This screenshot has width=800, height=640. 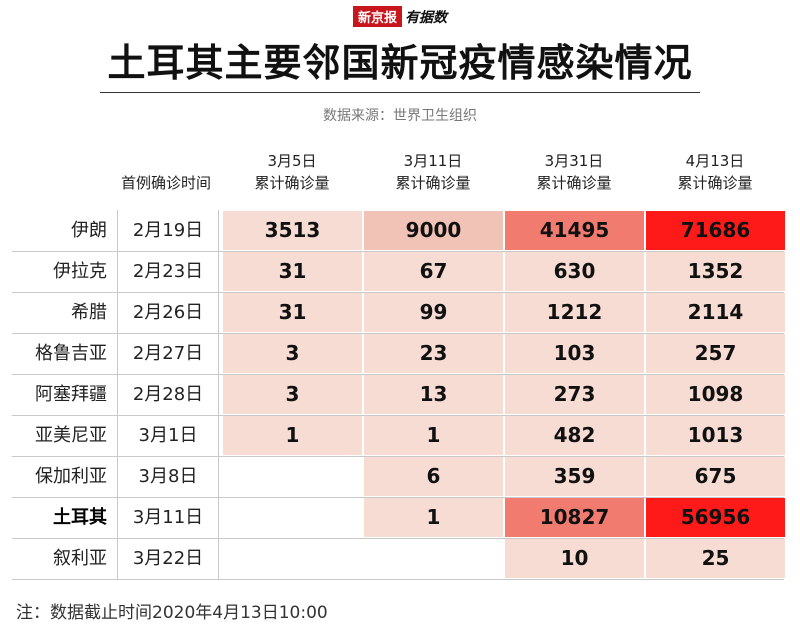 What do you see at coordinates (168, 517) in the screenshot?
I see `first-case-date: 3月11日` at bounding box center [168, 517].